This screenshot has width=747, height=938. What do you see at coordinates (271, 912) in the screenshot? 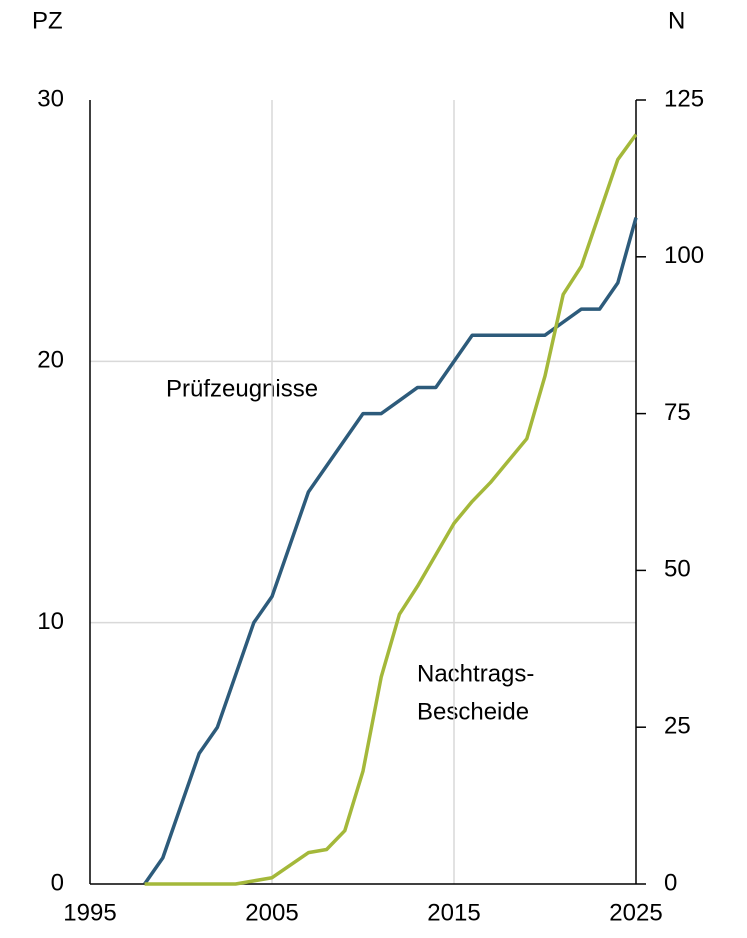
I see `x-tick-label: 2005` at bounding box center [271, 912].